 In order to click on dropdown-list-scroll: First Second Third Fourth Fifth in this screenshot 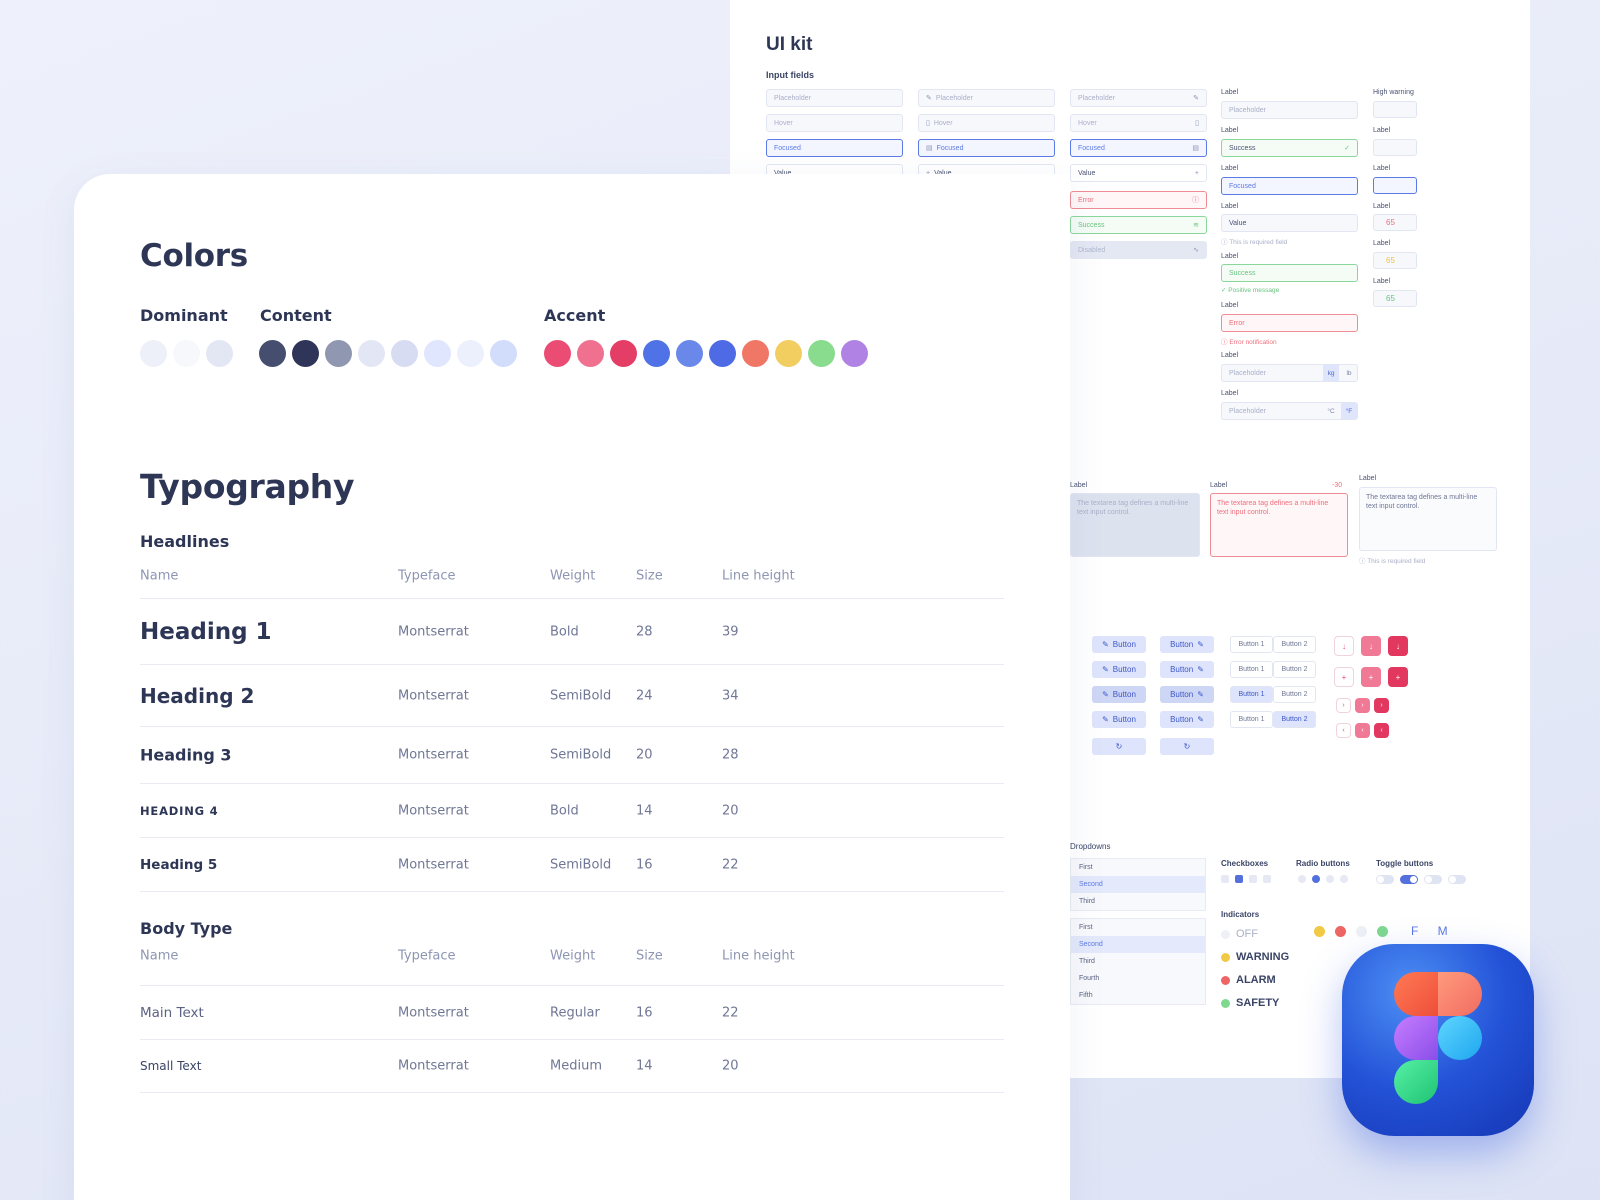, I will do `click(1138, 961)`.